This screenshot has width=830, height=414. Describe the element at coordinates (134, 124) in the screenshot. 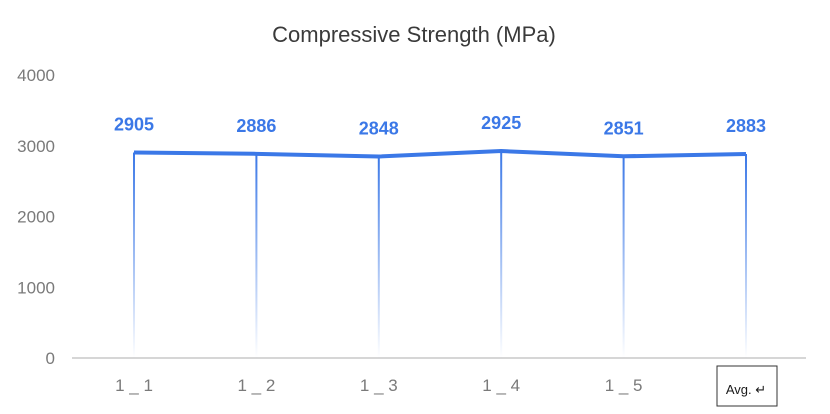

I see `data-label: 2905` at that location.